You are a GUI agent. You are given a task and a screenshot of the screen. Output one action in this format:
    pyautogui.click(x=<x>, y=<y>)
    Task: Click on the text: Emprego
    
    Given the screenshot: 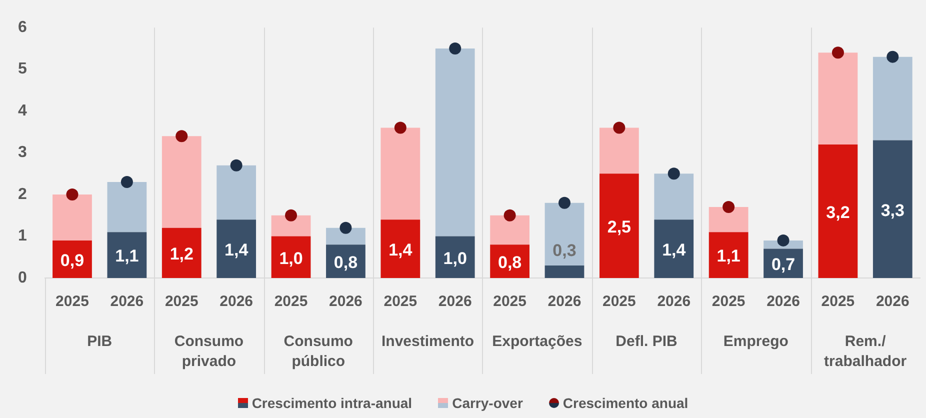 What is the action you would take?
    pyautogui.click(x=755, y=341)
    